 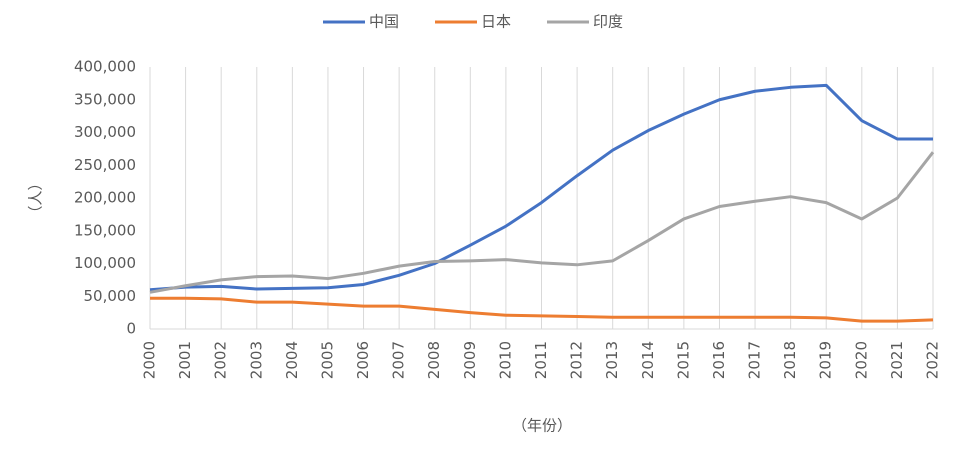 I want to click on x-tick-label: 2022, so click(x=933, y=360).